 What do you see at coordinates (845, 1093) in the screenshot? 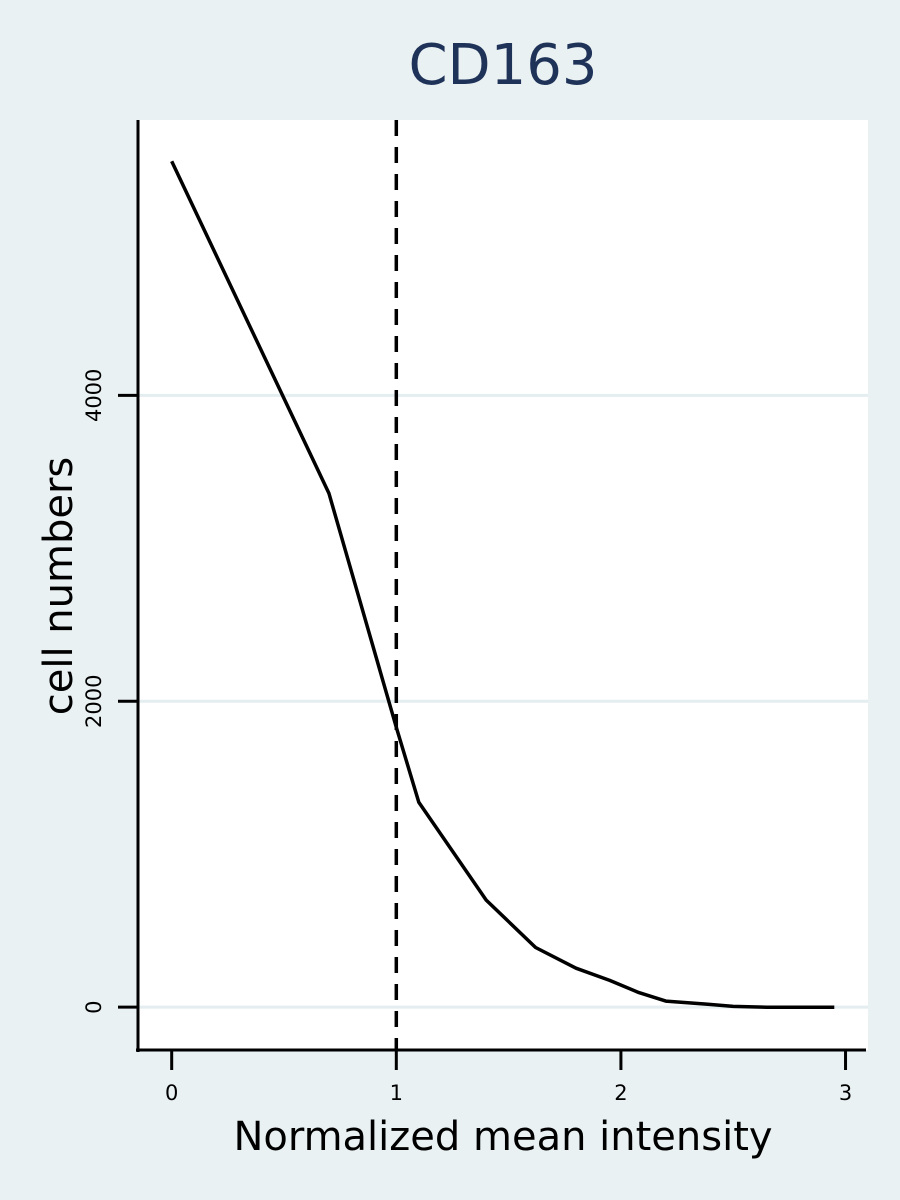
I see `x-tick-label: 3` at bounding box center [845, 1093].